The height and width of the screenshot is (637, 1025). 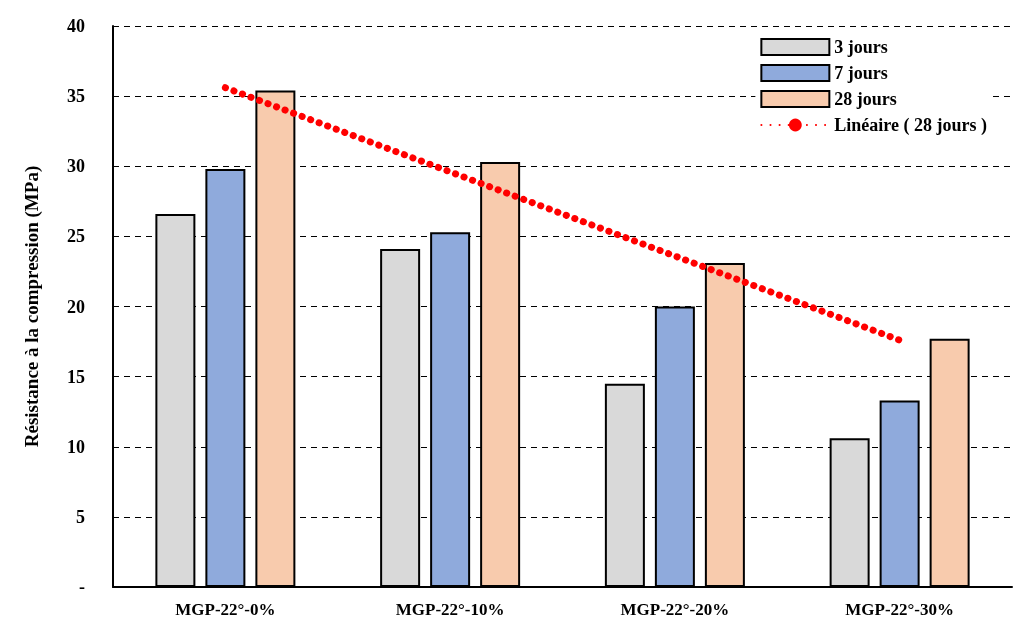 I want to click on legend-label: 28 jours, so click(x=865, y=99).